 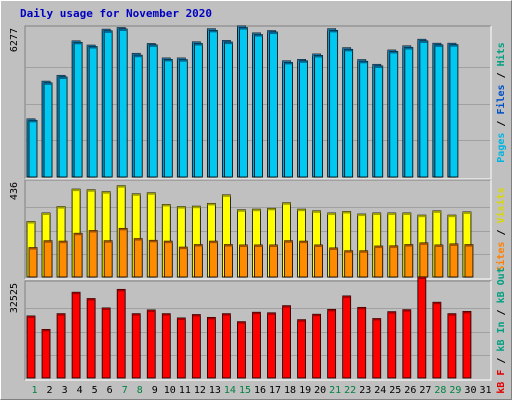 I want to click on x-tick-label-14: 14, so click(x=230, y=390).